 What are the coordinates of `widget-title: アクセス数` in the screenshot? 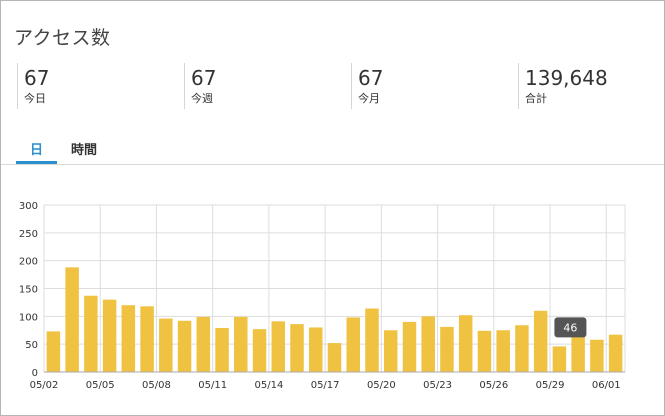 It's located at (62, 38).